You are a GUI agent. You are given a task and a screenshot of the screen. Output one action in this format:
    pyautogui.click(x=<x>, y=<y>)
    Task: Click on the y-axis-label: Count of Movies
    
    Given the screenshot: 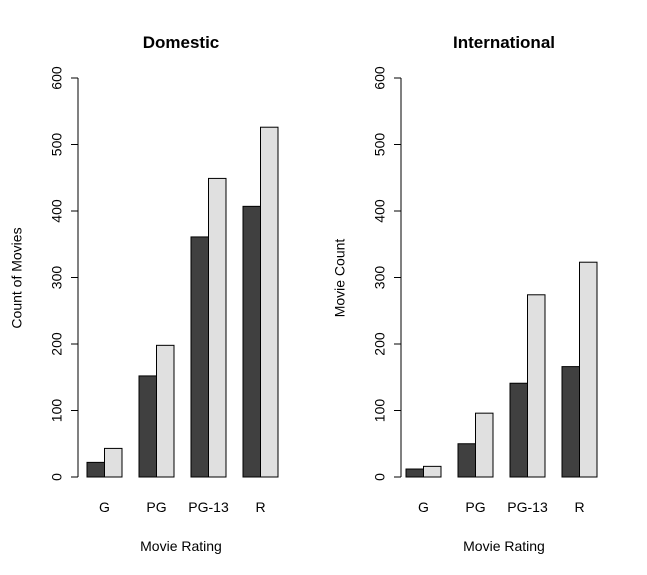 What is the action you would take?
    pyautogui.click(x=17, y=277)
    